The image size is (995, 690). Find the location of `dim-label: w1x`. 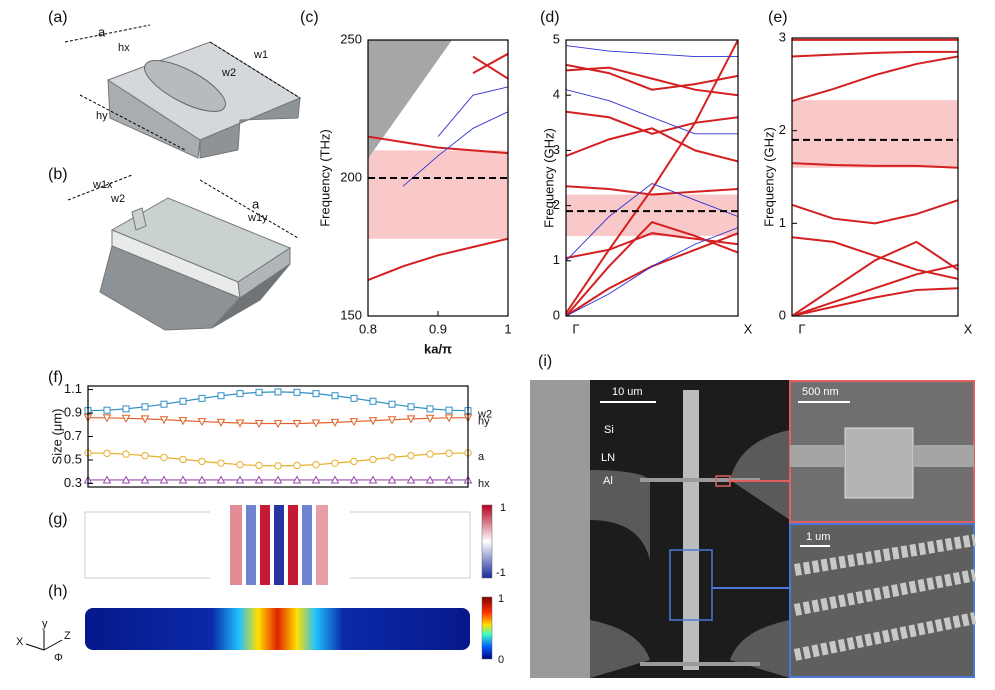

dim-label: w1x is located at coordinates (102, 185).